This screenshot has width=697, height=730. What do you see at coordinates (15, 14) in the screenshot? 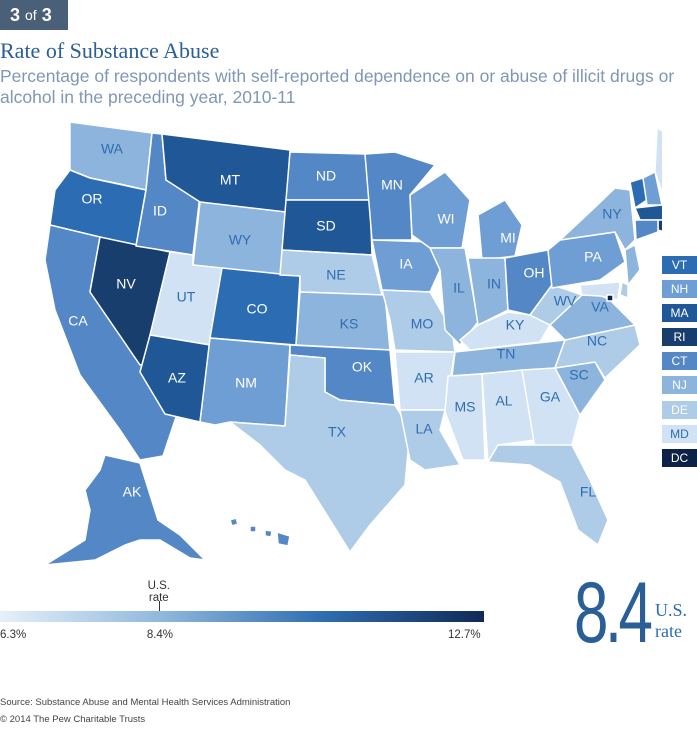
I see `page-current: 3` at bounding box center [15, 14].